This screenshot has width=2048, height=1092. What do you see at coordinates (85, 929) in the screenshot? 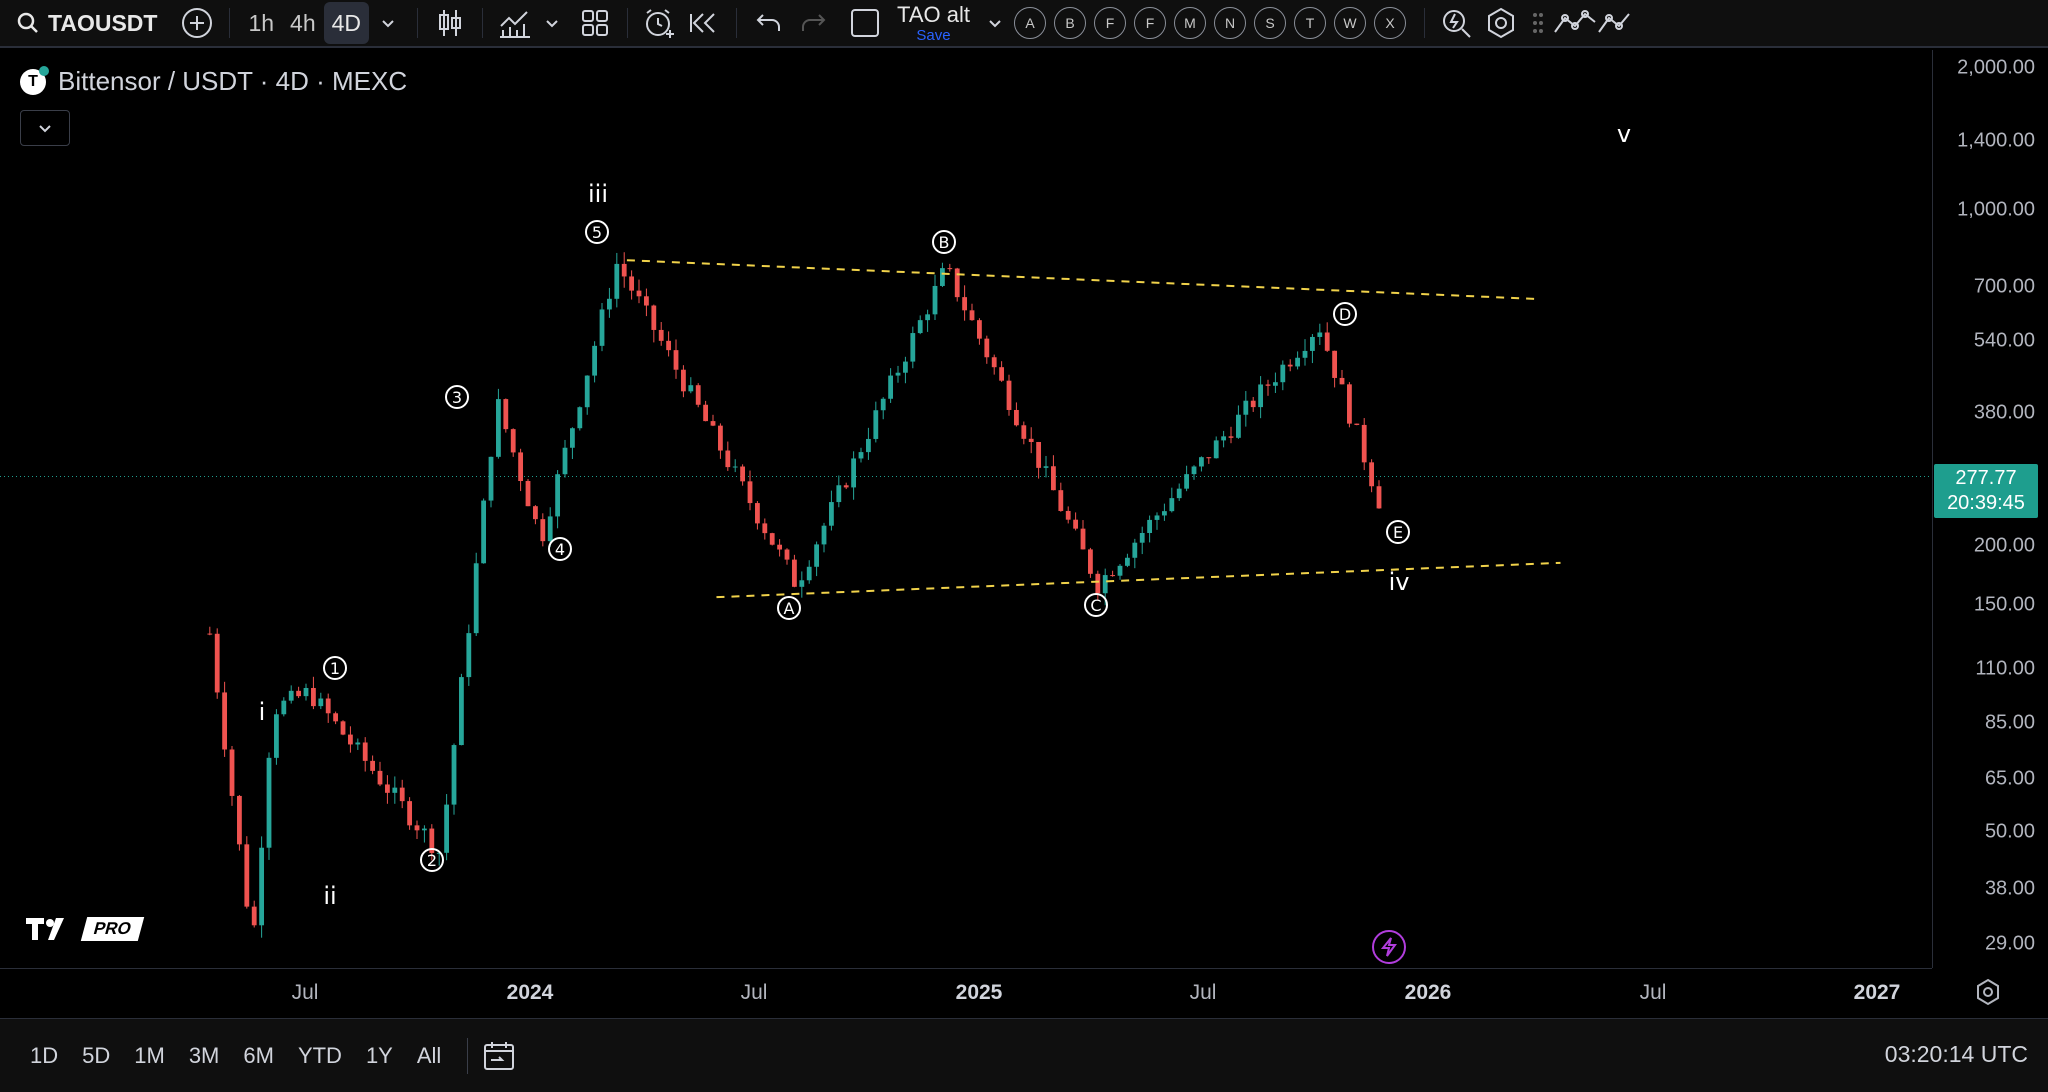
I see `tradingview-logo: PRO` at bounding box center [85, 929].